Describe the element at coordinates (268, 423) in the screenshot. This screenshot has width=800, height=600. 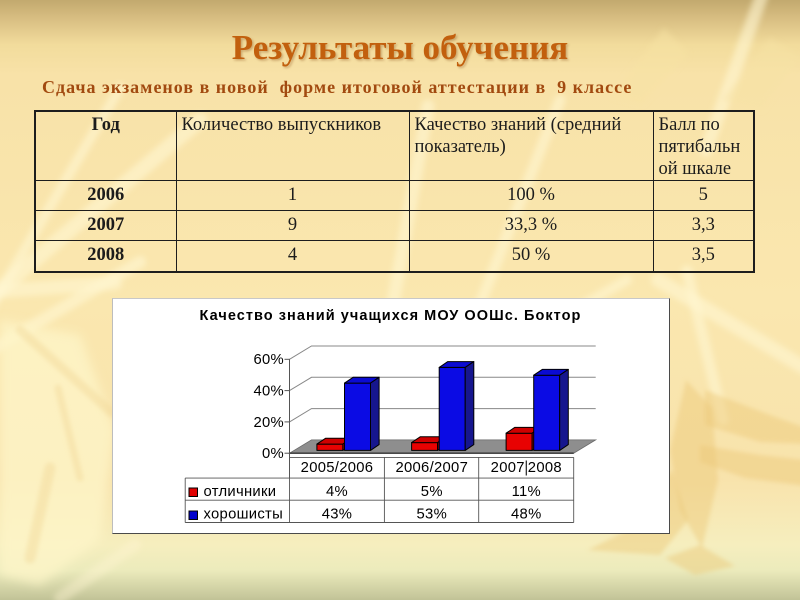
I see `svg-text: 20%` at that location.